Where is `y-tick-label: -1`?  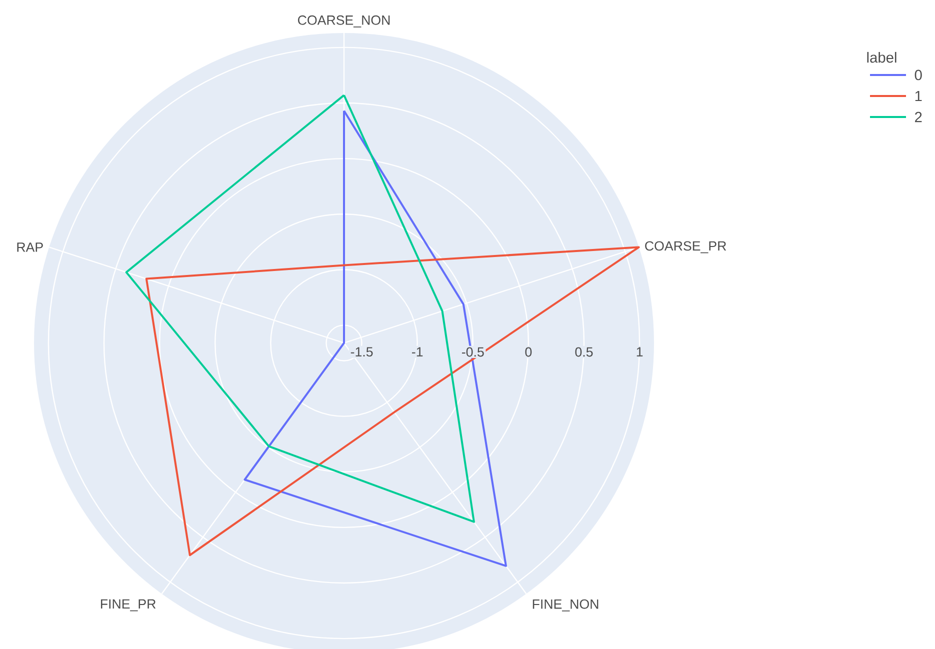 y-tick-label: -1 is located at coordinates (417, 351).